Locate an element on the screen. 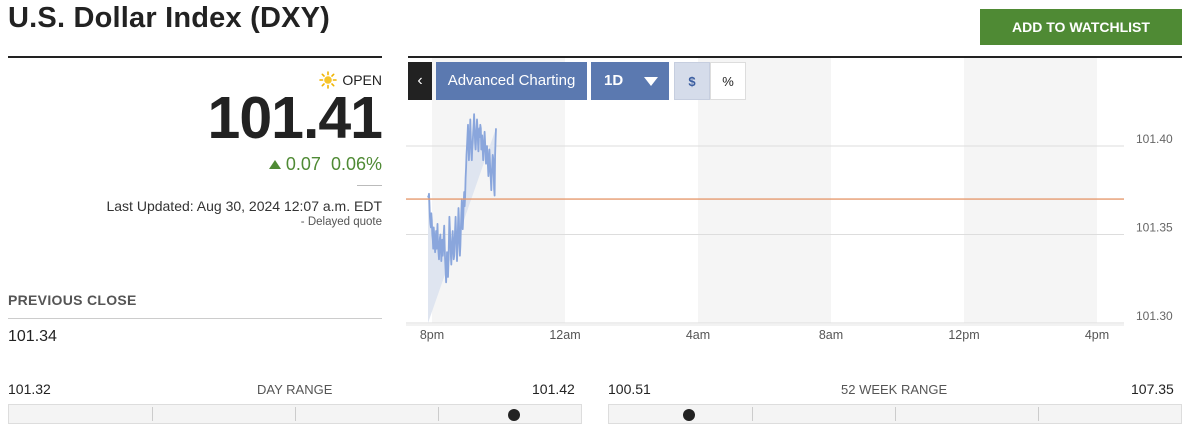 This screenshot has width=1190, height=432. x-tick-label: 12am is located at coordinates (564, 335).